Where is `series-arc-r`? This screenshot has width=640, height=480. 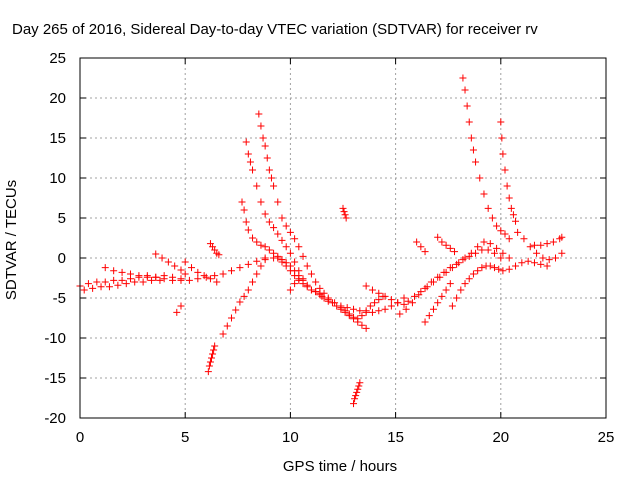 series-arc-r is located at coordinates (357, 393).